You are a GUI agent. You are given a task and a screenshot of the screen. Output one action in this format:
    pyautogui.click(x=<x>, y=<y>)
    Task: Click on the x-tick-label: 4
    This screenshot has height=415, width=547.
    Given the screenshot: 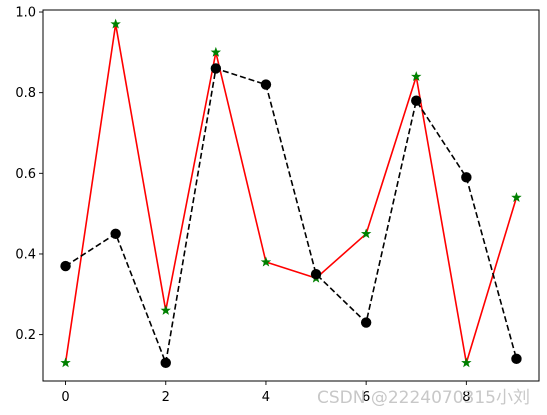 What is the action you would take?
    pyautogui.click(x=266, y=397)
    